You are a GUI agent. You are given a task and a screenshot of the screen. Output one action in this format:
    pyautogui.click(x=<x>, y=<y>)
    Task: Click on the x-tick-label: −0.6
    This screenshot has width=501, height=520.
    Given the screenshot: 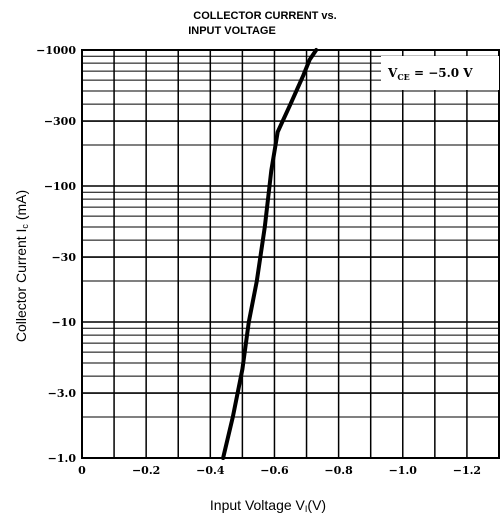 What is the action you would take?
    pyautogui.click(x=274, y=470)
    